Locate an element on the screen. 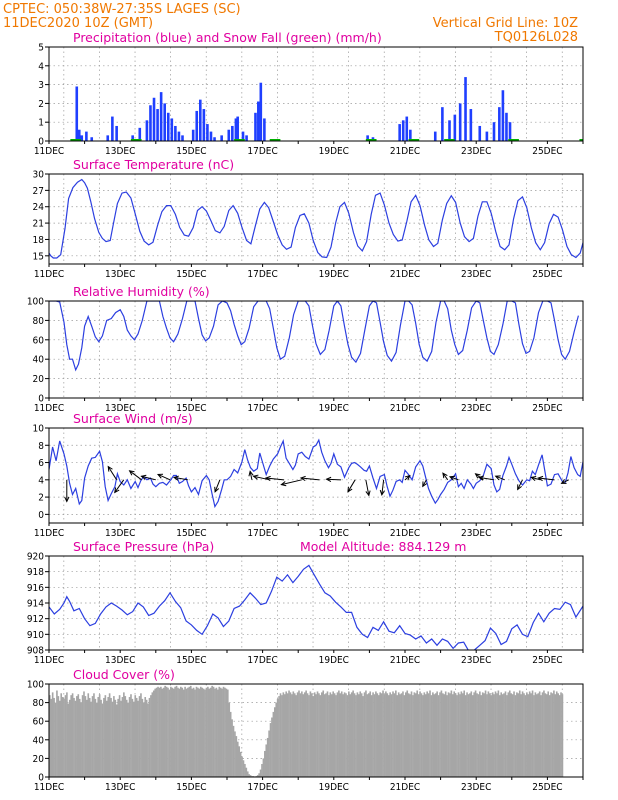  station-line: CPTEC: 050:38W-27:35S LAGES (SC) is located at coordinates (122, 9).